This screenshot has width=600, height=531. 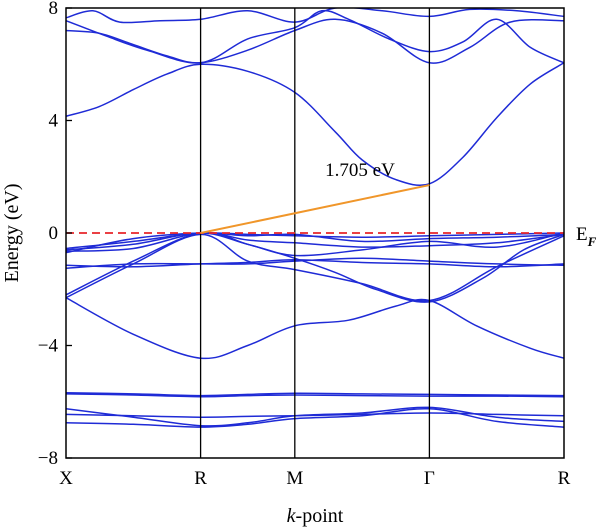 What do you see at coordinates (582, 234) in the screenshot?
I see `fermi-label-main: E` at bounding box center [582, 234].